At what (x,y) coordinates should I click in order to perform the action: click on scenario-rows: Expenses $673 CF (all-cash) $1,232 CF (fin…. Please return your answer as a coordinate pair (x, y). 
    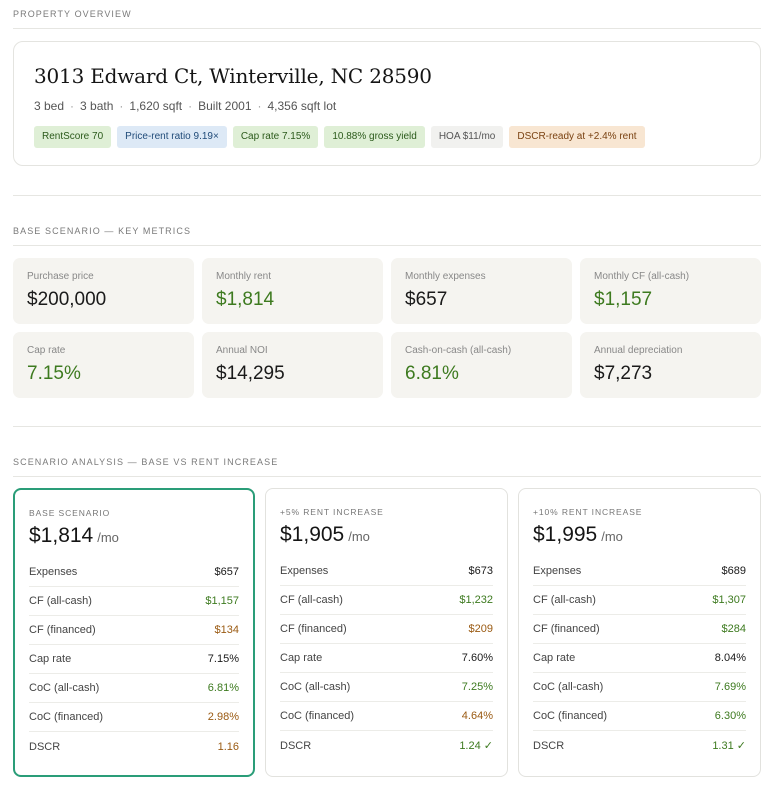
    Looking at the image, I should click on (386, 658).